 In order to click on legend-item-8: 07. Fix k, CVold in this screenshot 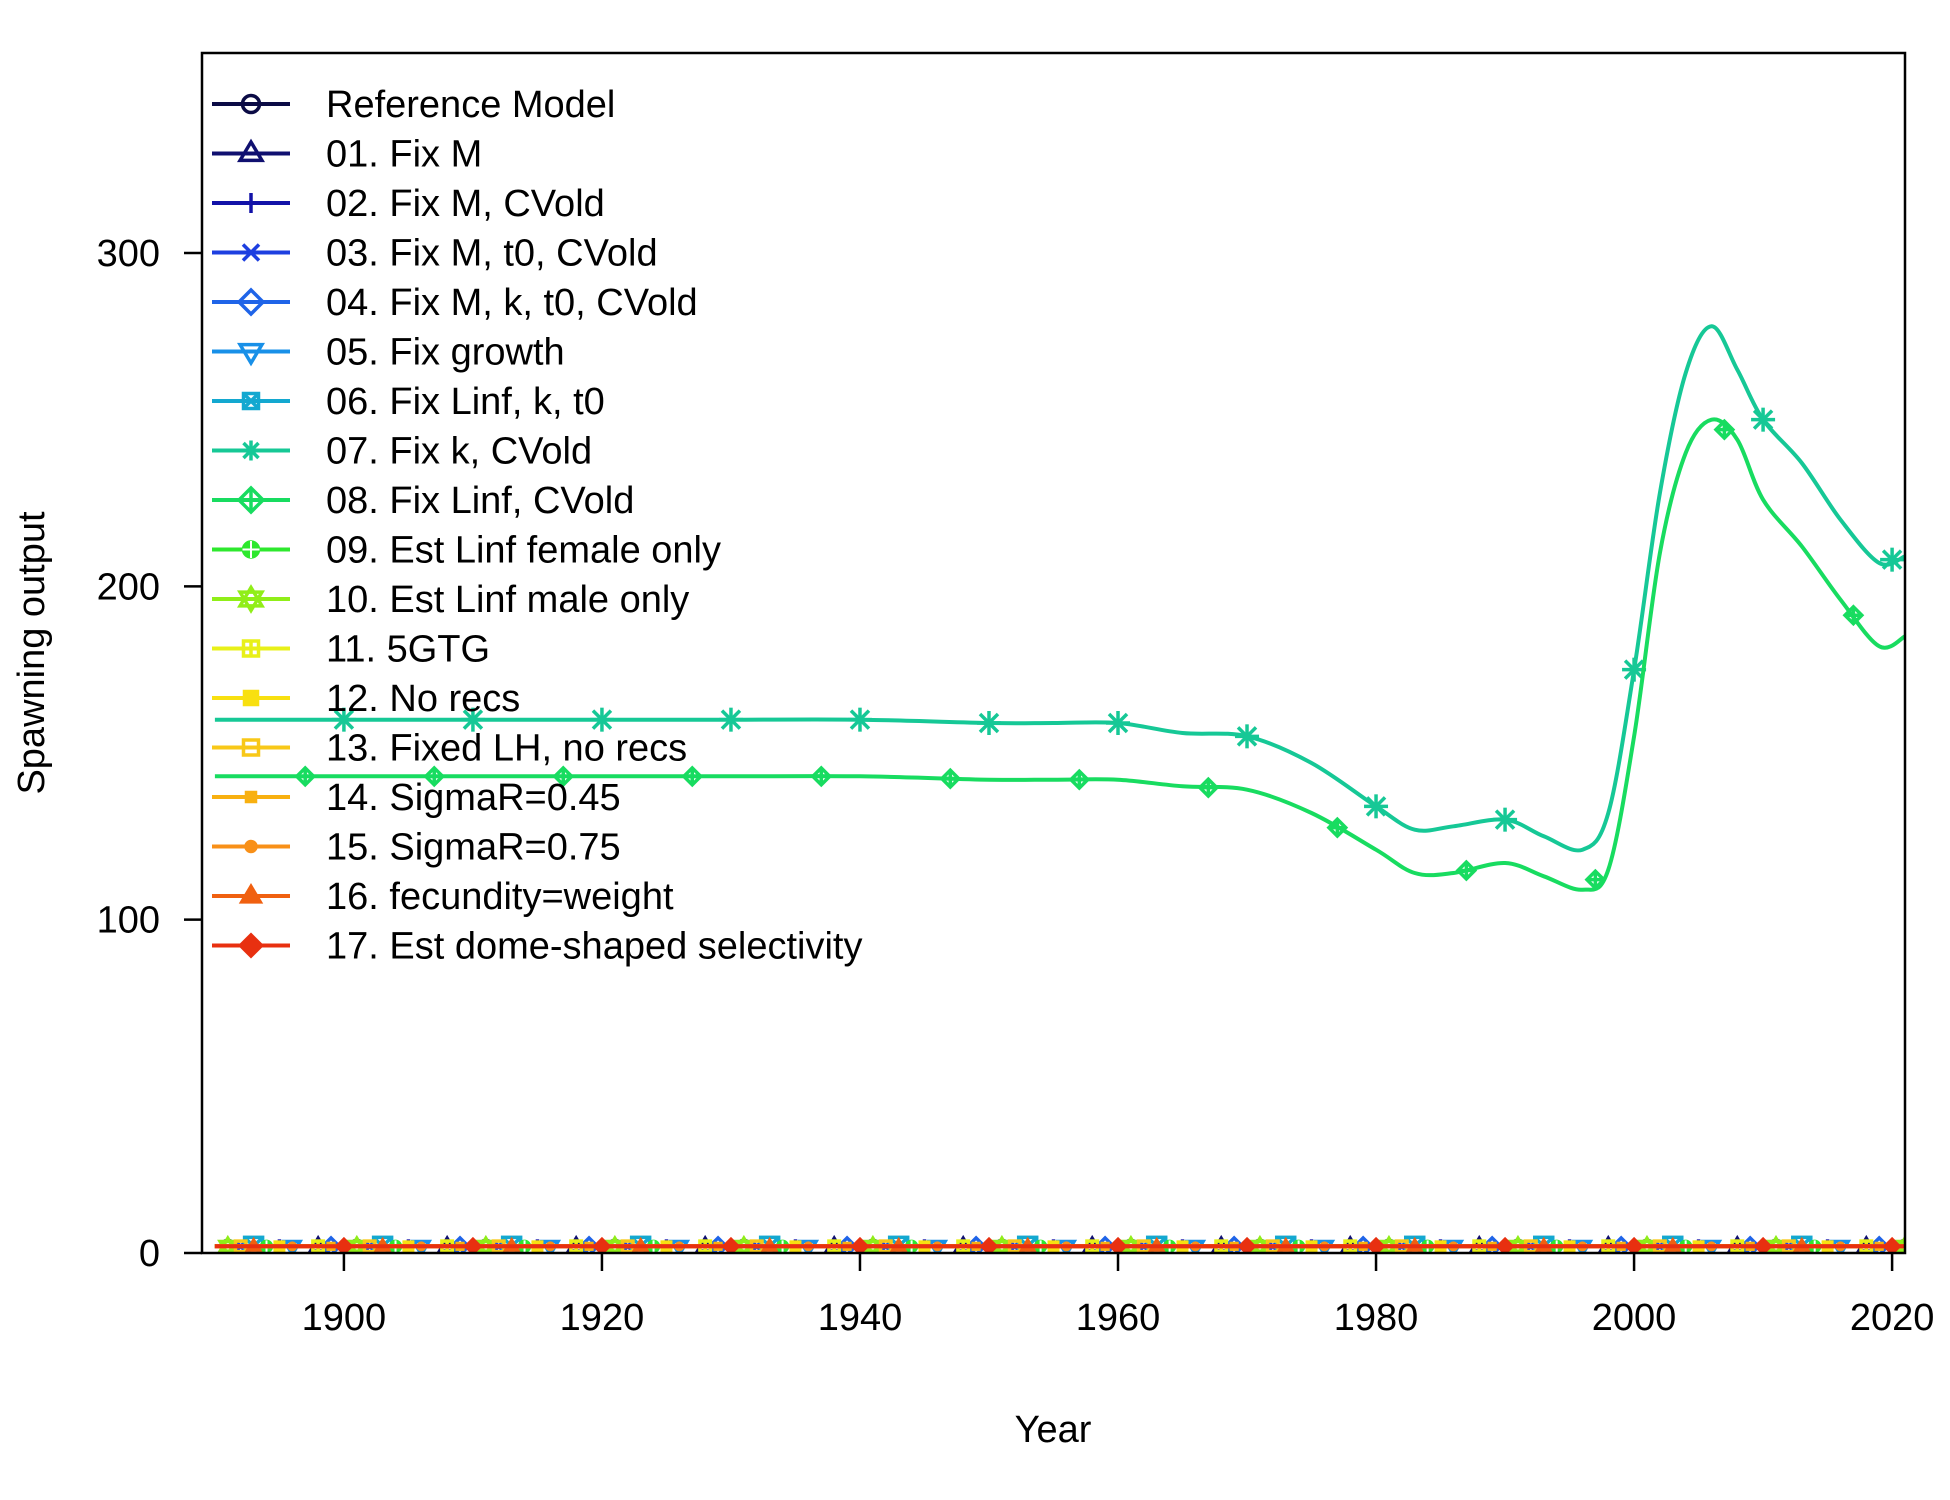, I will do `click(402, 452)`.